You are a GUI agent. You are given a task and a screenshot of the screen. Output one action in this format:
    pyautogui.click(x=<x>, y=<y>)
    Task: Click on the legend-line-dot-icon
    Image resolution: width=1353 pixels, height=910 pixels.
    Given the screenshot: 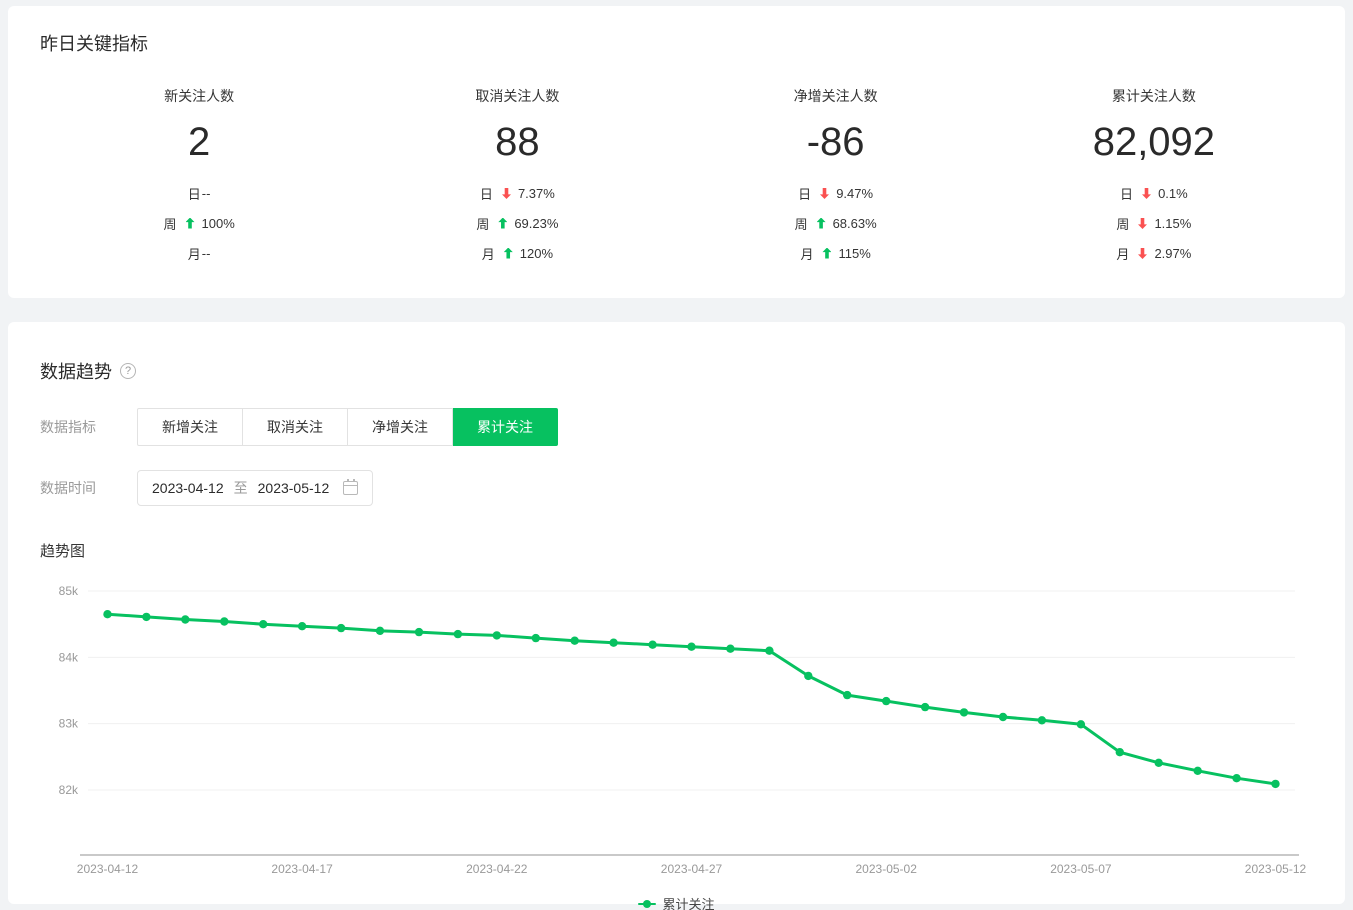 What is the action you would take?
    pyautogui.click(x=647, y=903)
    